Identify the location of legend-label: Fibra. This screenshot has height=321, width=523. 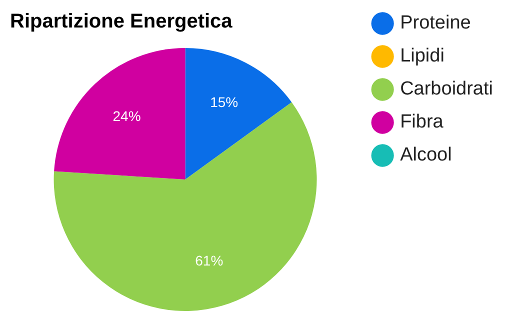
(422, 122).